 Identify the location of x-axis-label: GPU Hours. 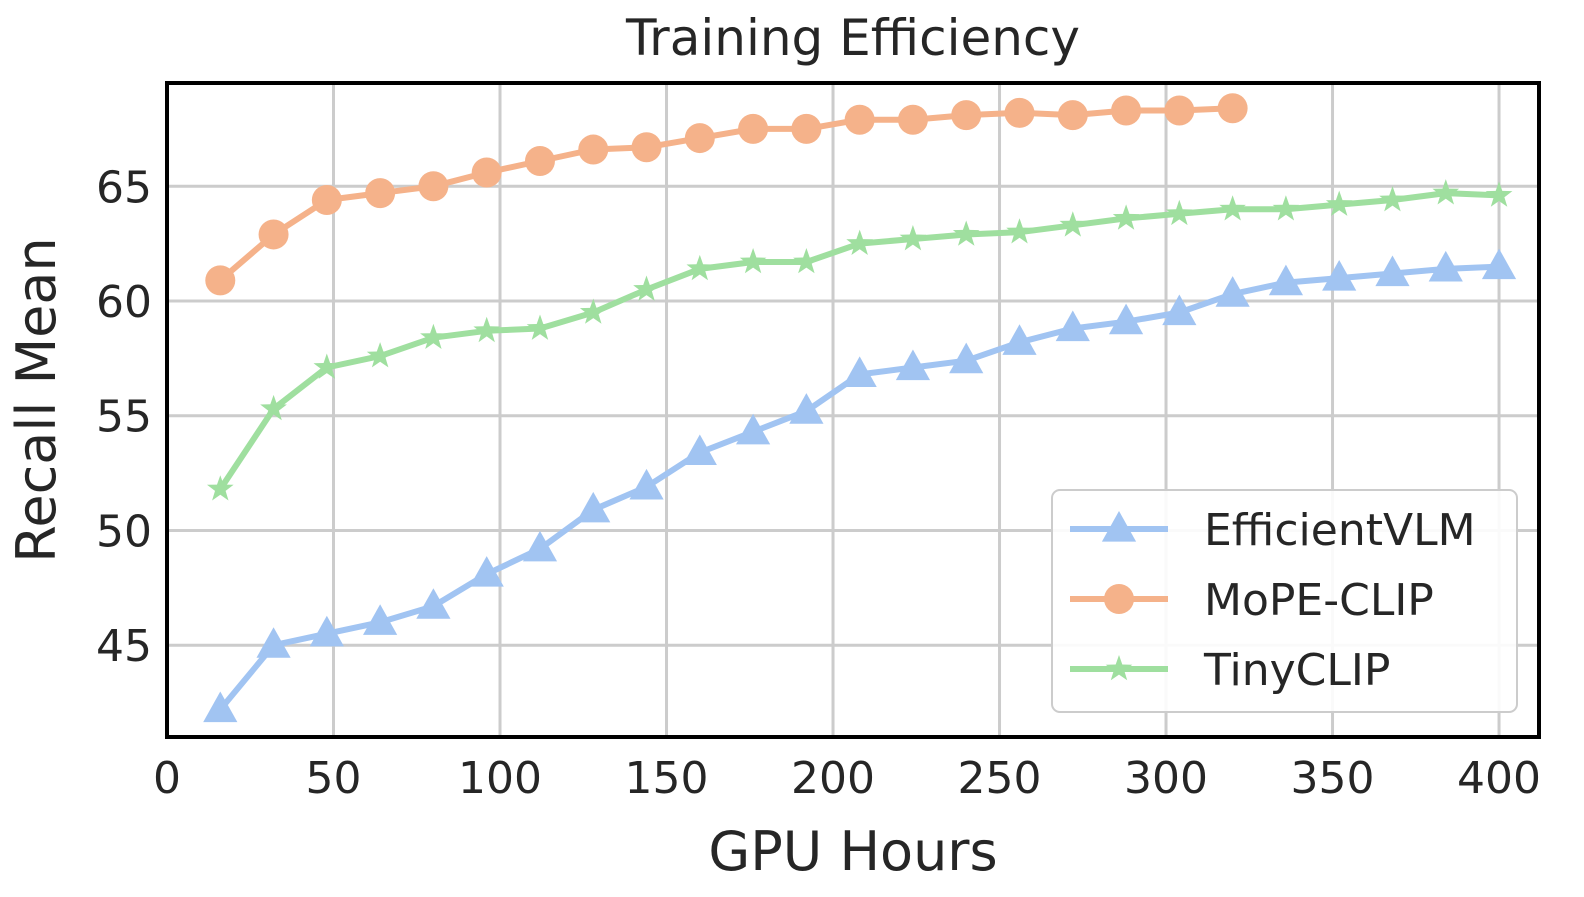
(852, 851).